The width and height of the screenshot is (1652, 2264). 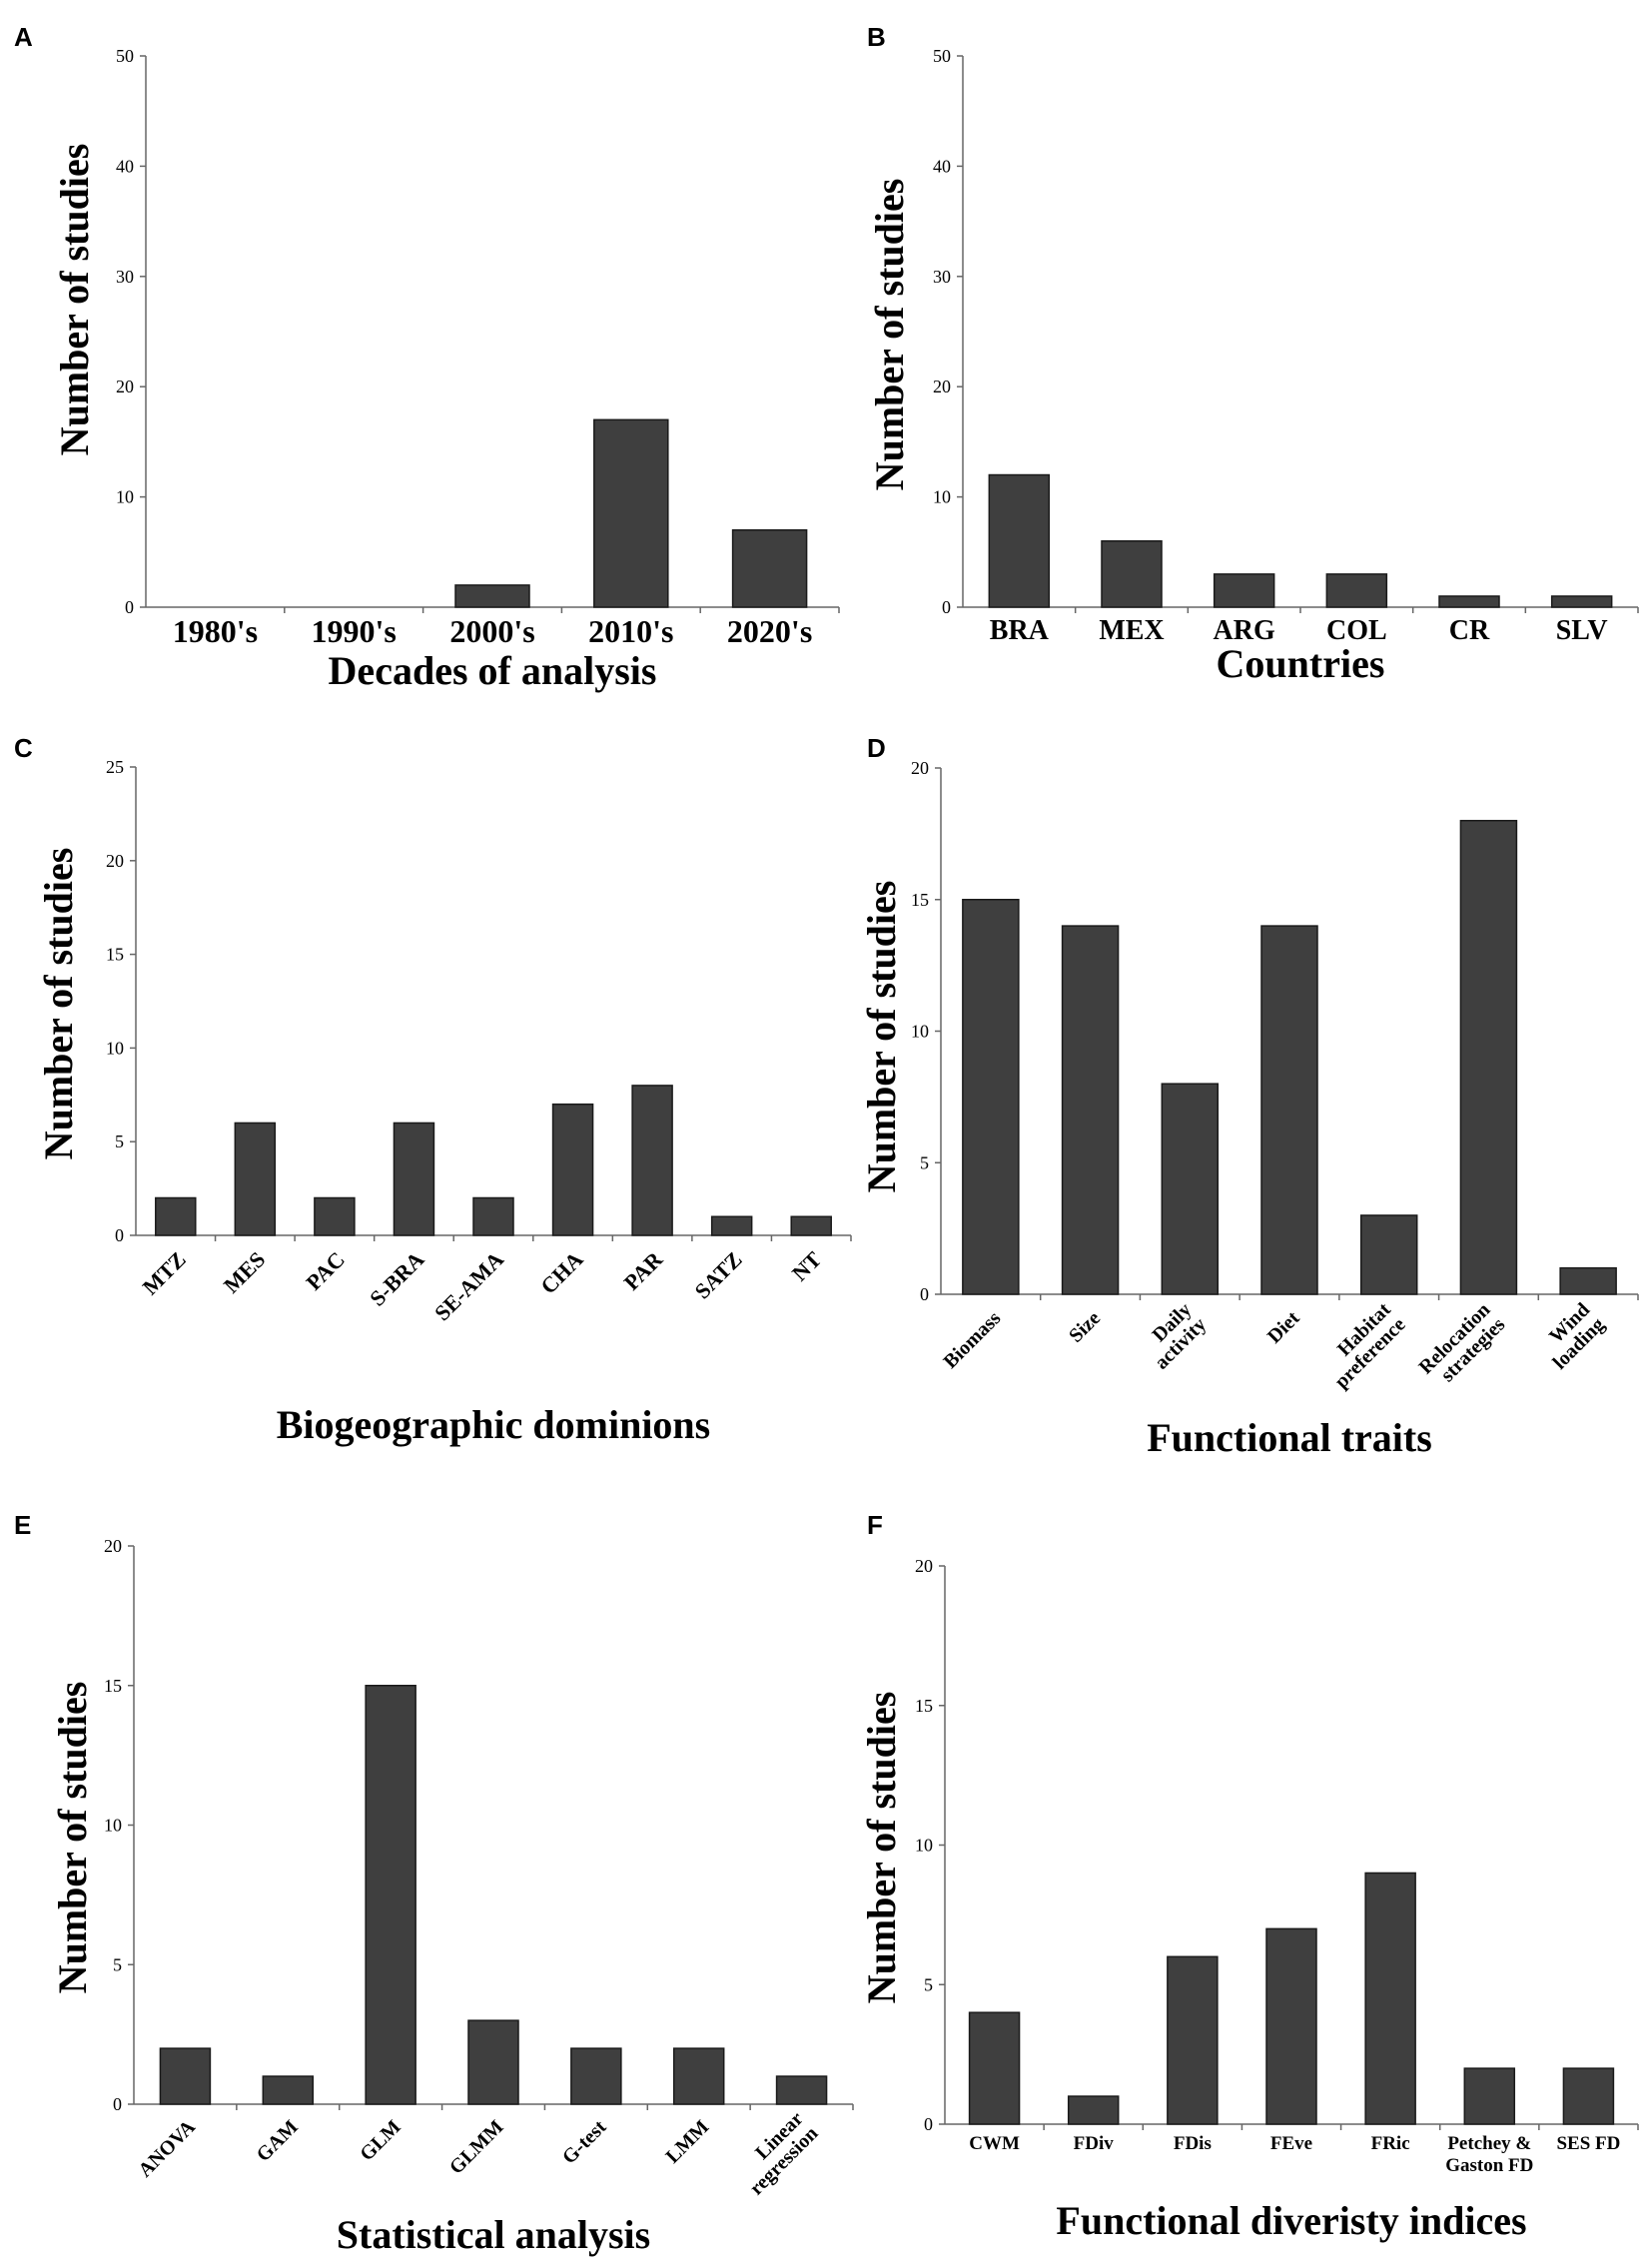 I want to click on category-label: GLM, so click(x=380, y=2140).